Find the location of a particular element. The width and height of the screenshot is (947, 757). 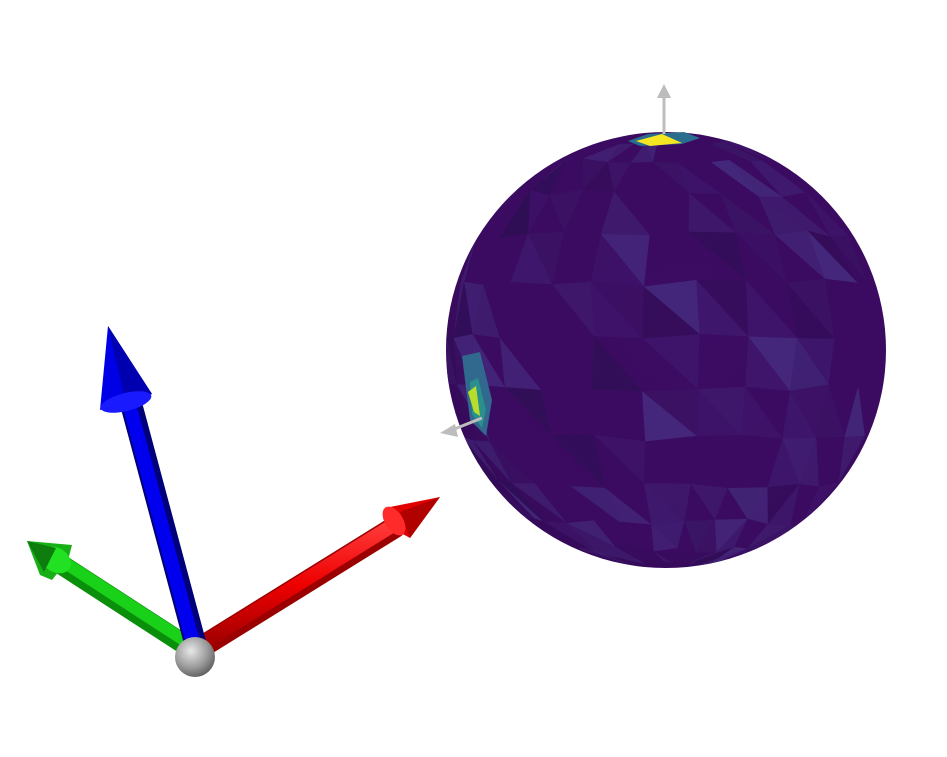

y-axis-arrow is located at coordinates (115, 600).